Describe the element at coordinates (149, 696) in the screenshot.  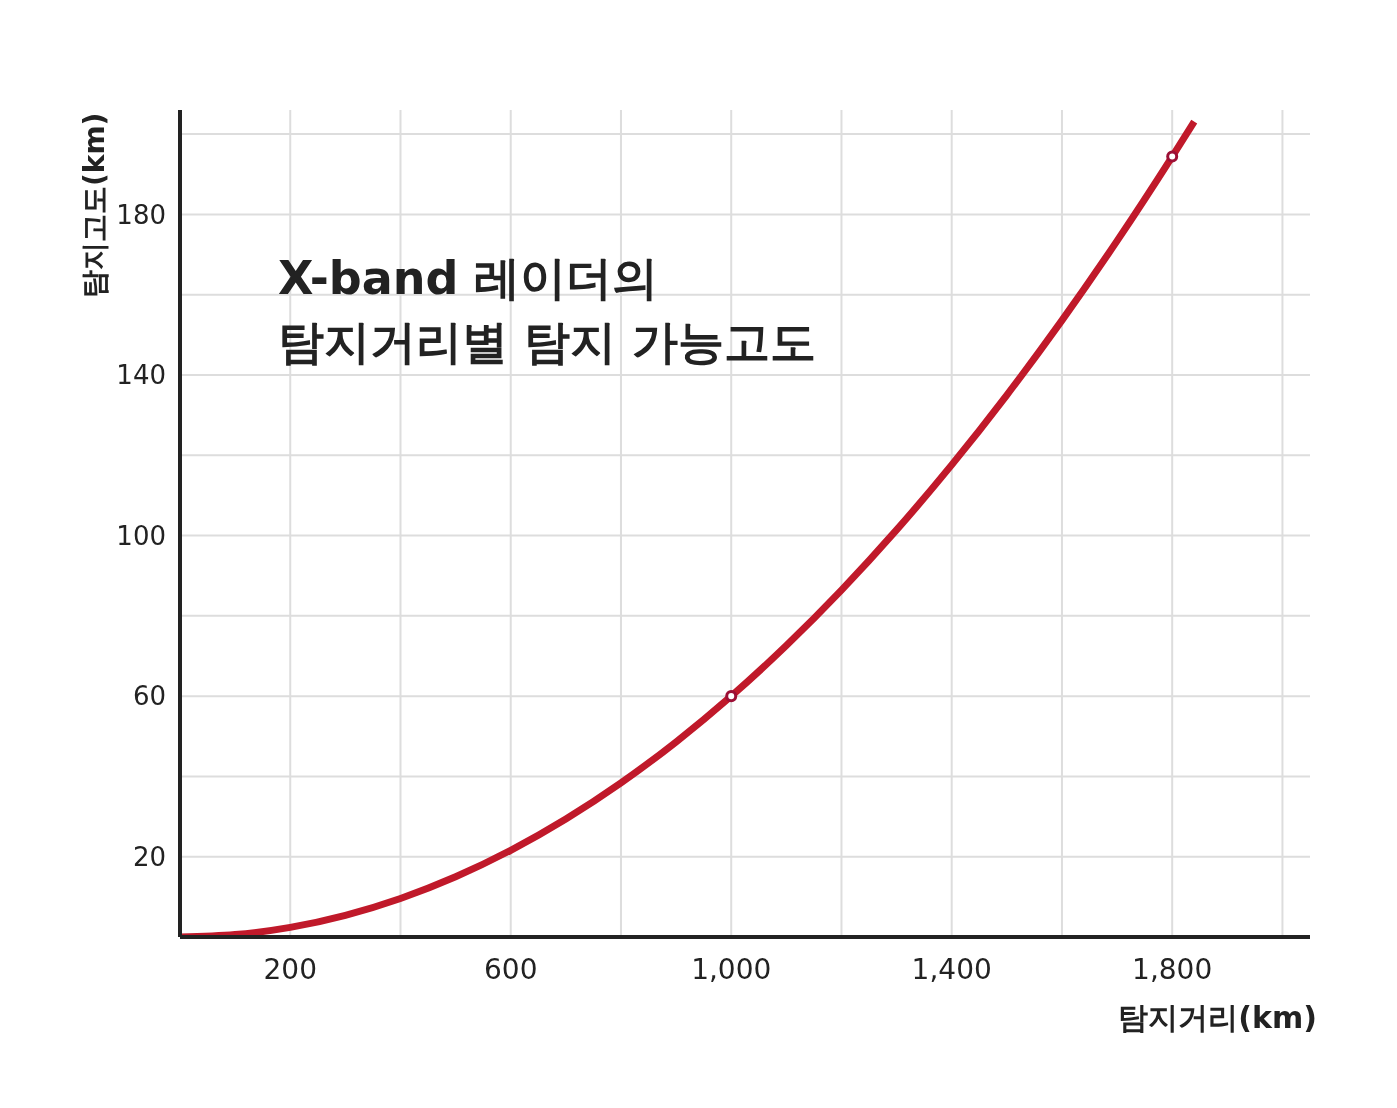
I see `y-tick-label: 60` at that location.